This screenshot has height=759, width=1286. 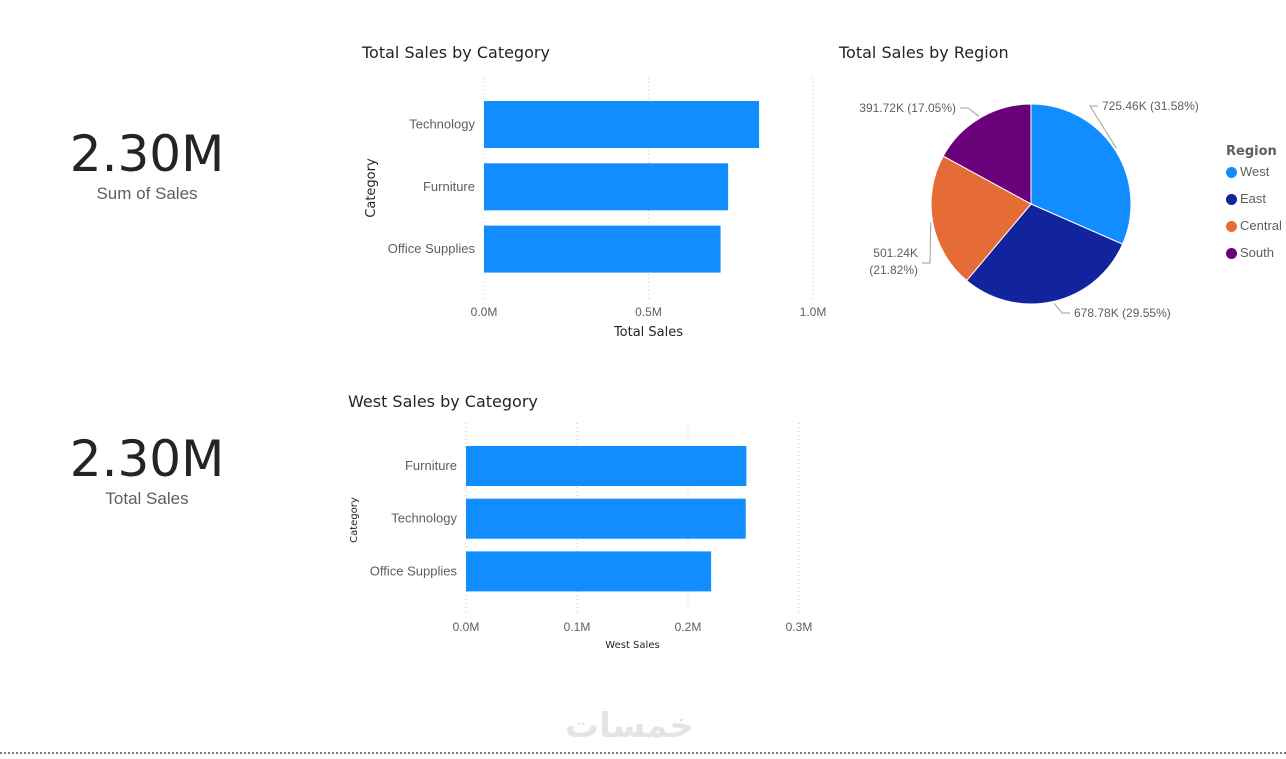 I want to click on pie-data-label: (21.82%), so click(x=893, y=270).